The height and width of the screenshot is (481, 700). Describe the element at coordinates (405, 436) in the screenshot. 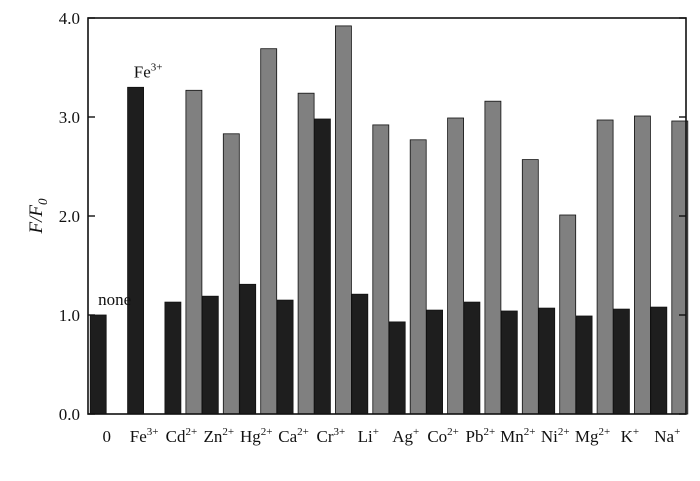

I see `x-category-label: Ag+` at that location.